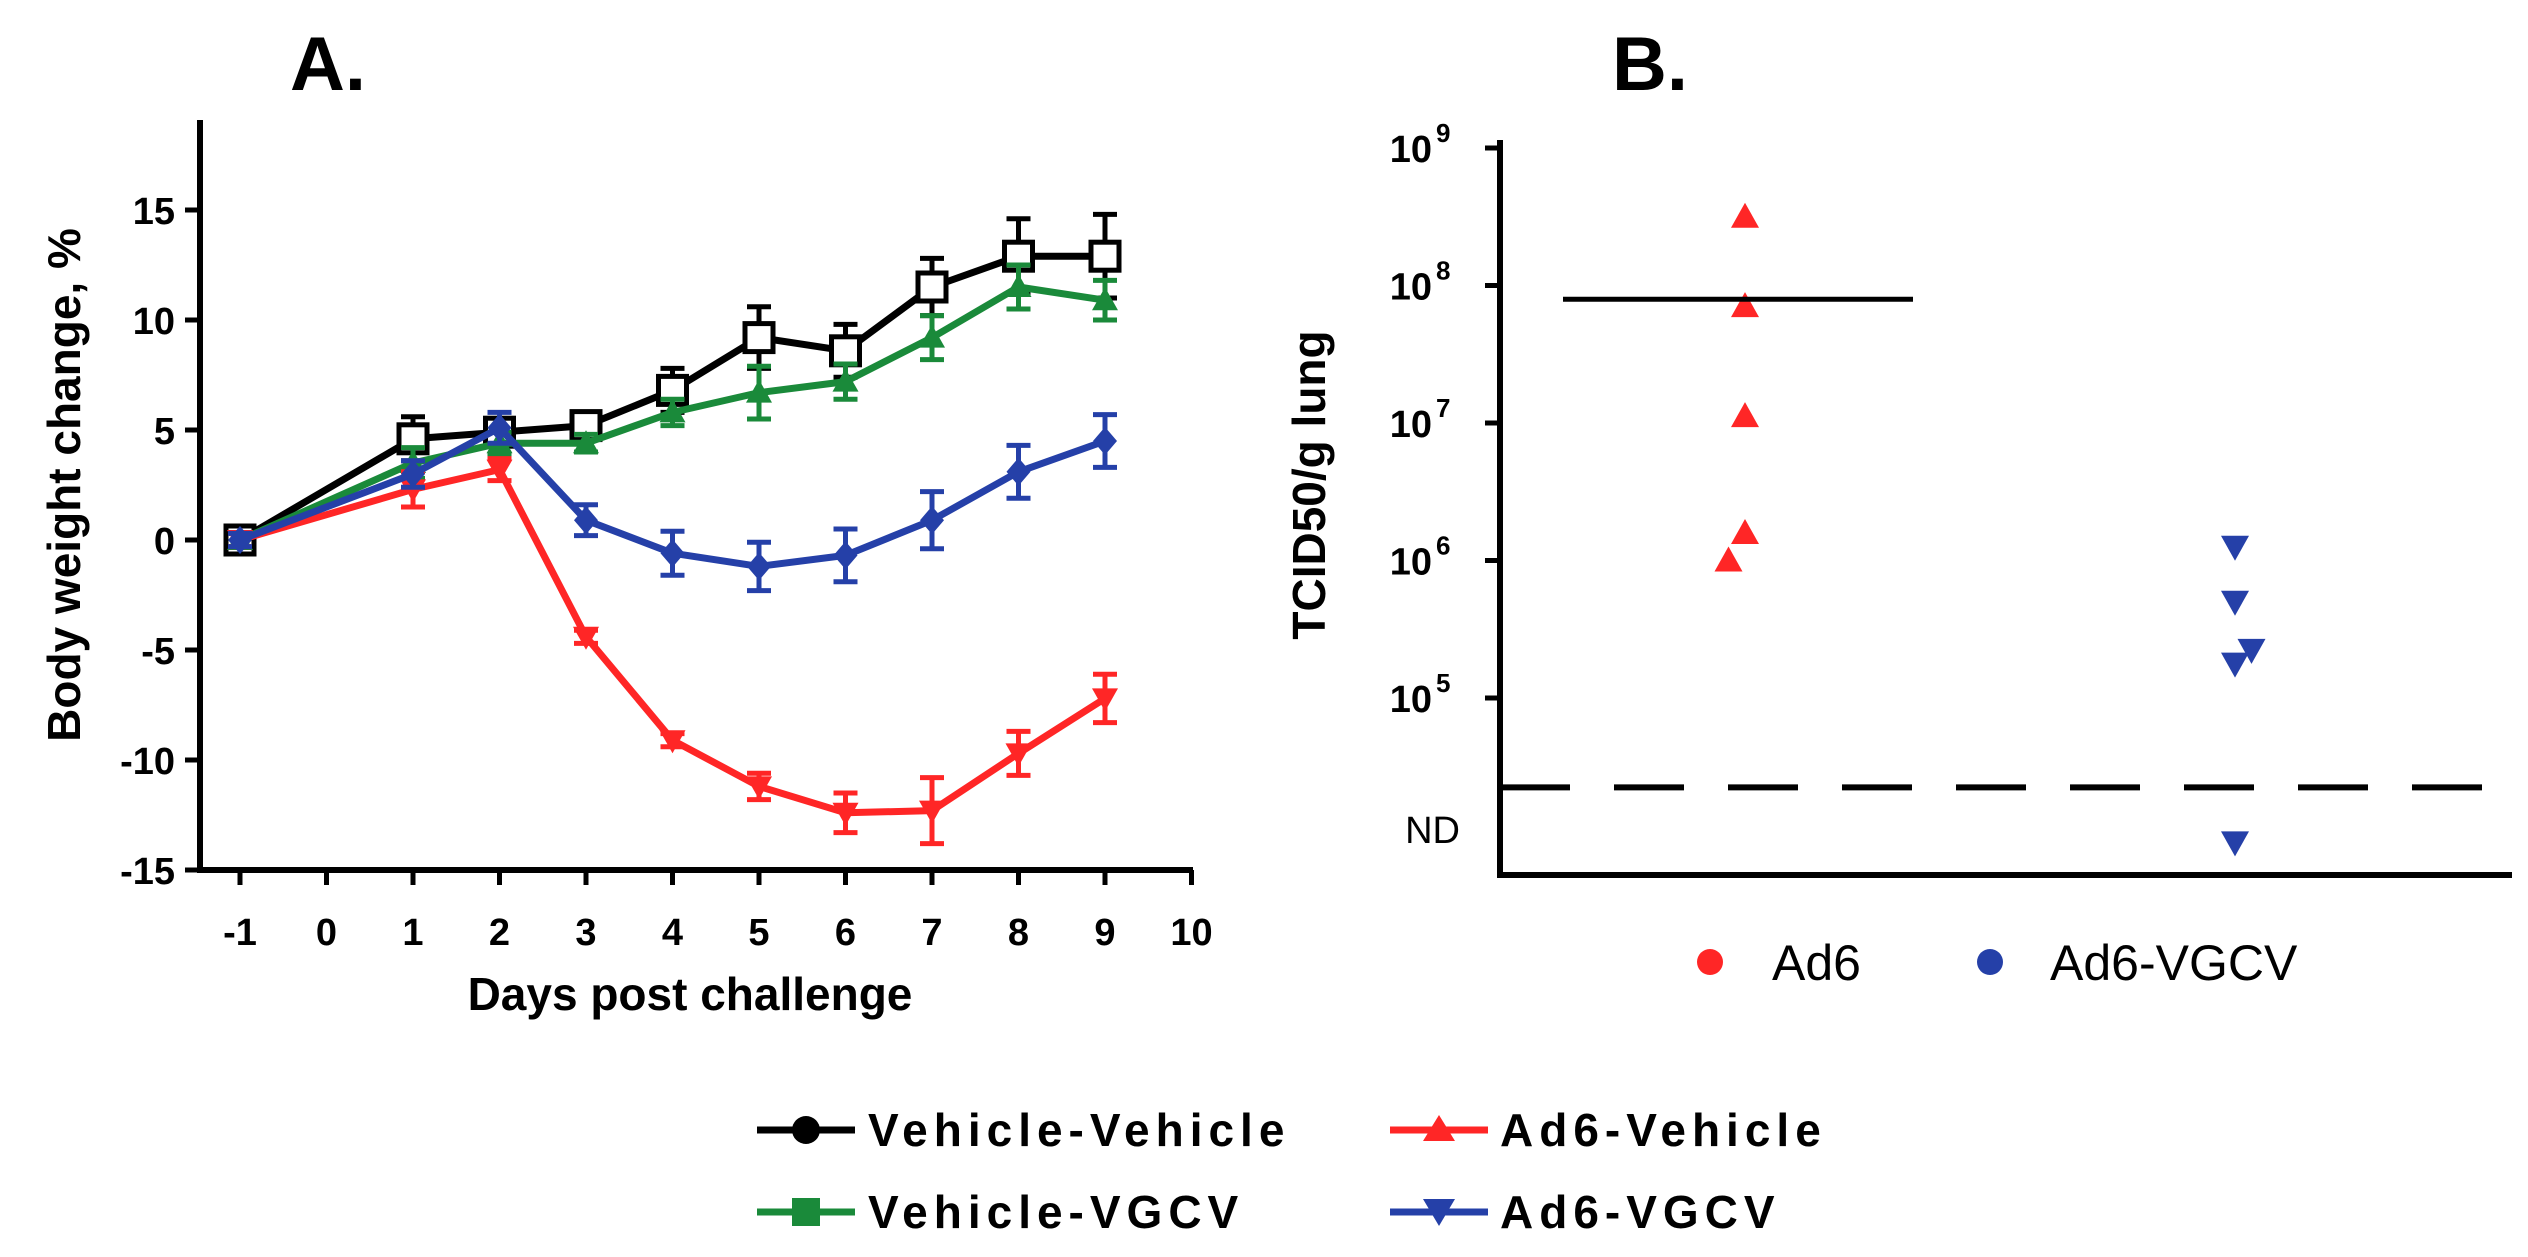 The height and width of the screenshot is (1257, 2528). I want to click on y-tick-label: -15, so click(147, 872).